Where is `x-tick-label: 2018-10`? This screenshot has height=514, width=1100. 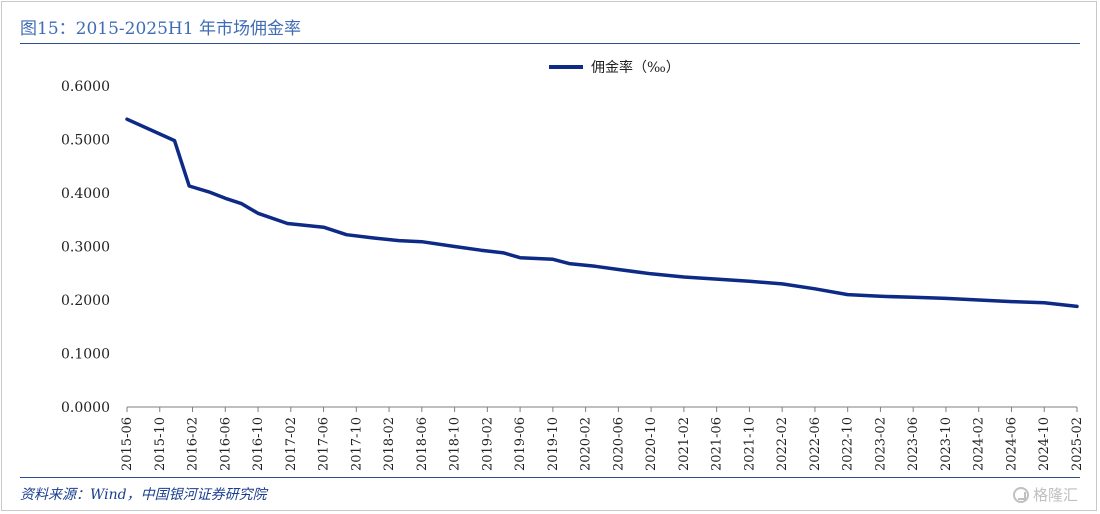 x-tick-label: 2018-10 is located at coordinates (455, 444).